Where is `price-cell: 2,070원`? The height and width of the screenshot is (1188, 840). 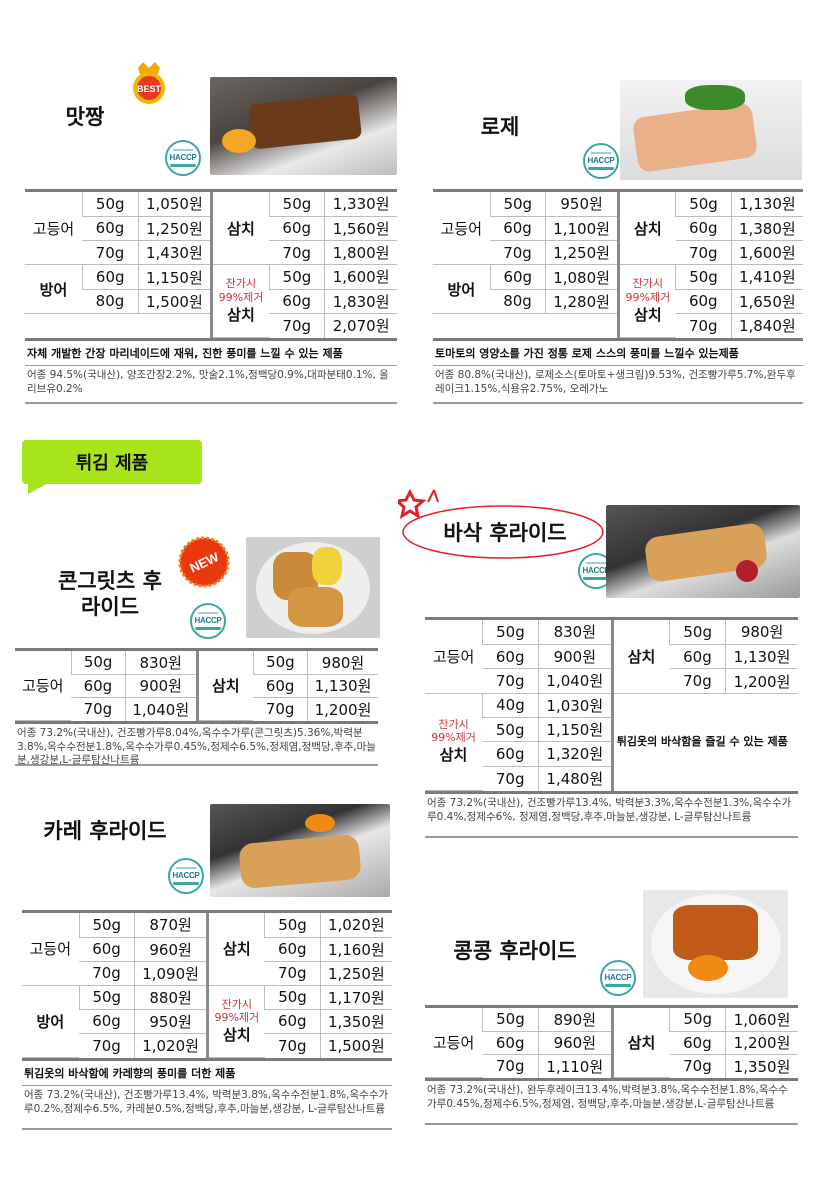 price-cell: 2,070원 is located at coordinates (360, 325).